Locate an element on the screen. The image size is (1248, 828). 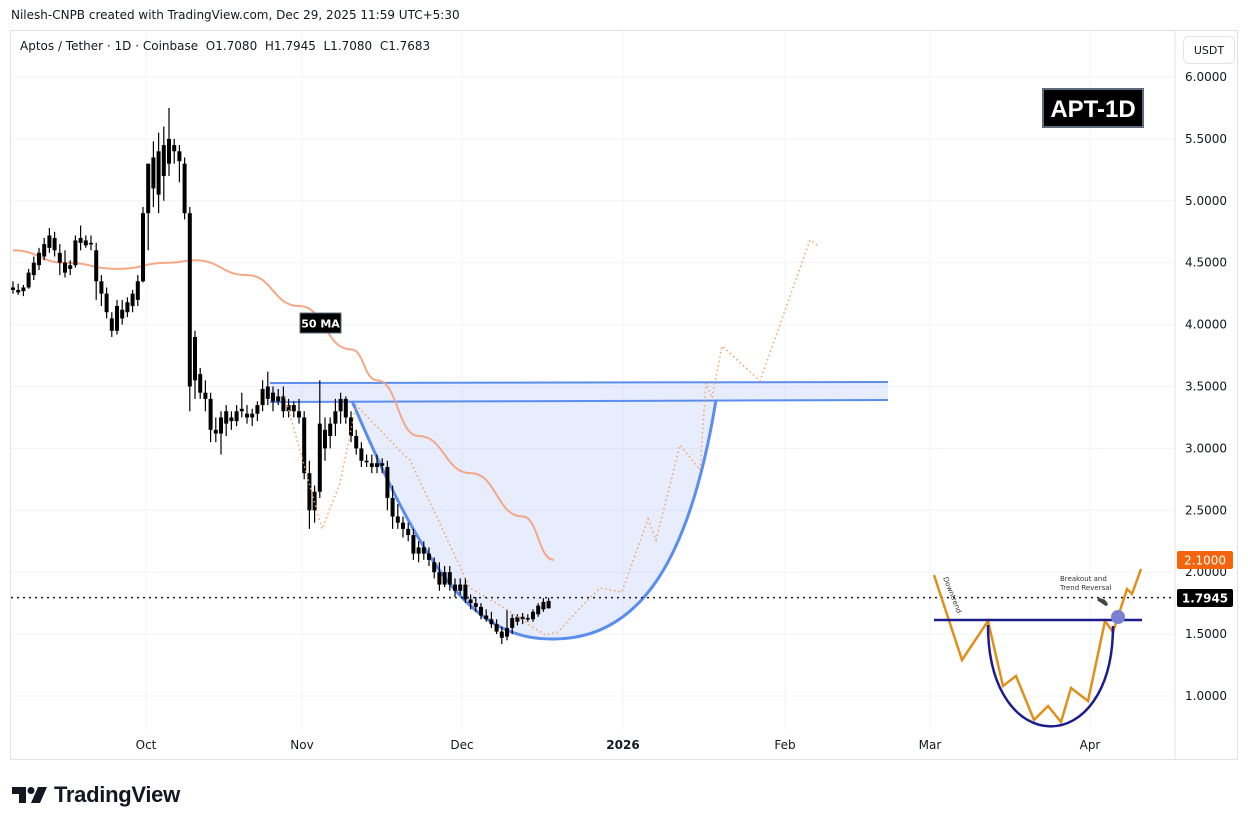
svg-text: 50 MA is located at coordinates (320, 324).